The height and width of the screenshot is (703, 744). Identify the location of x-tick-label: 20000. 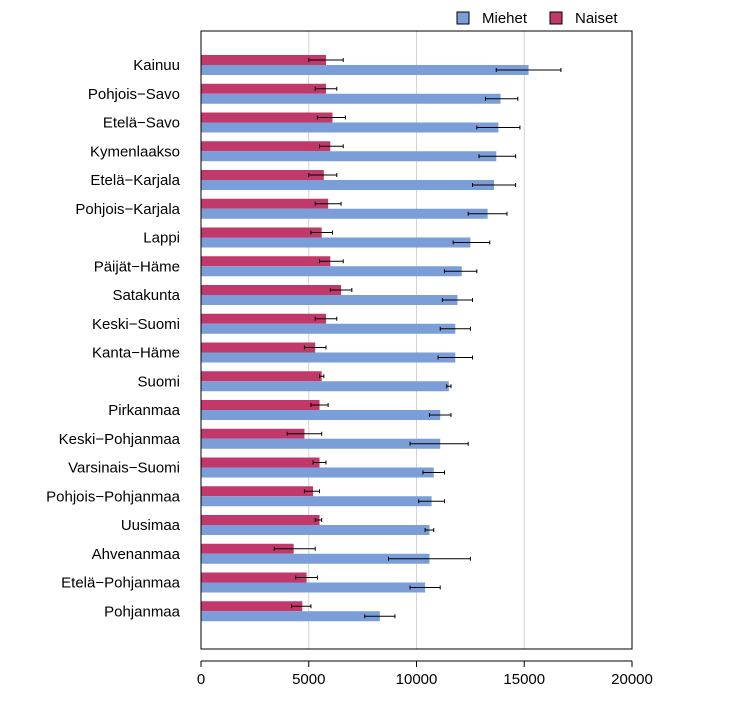
(632, 679).